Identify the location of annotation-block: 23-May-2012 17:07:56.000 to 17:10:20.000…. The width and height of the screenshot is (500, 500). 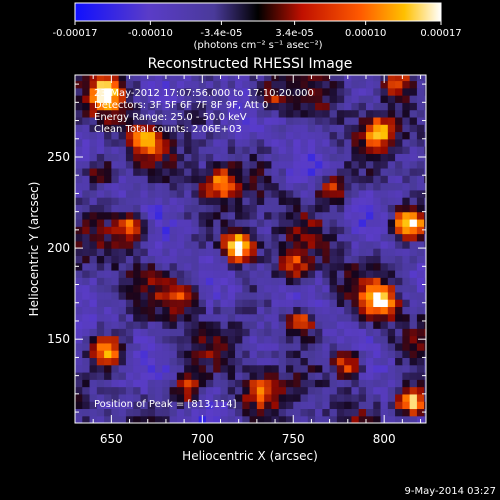
(204, 111).